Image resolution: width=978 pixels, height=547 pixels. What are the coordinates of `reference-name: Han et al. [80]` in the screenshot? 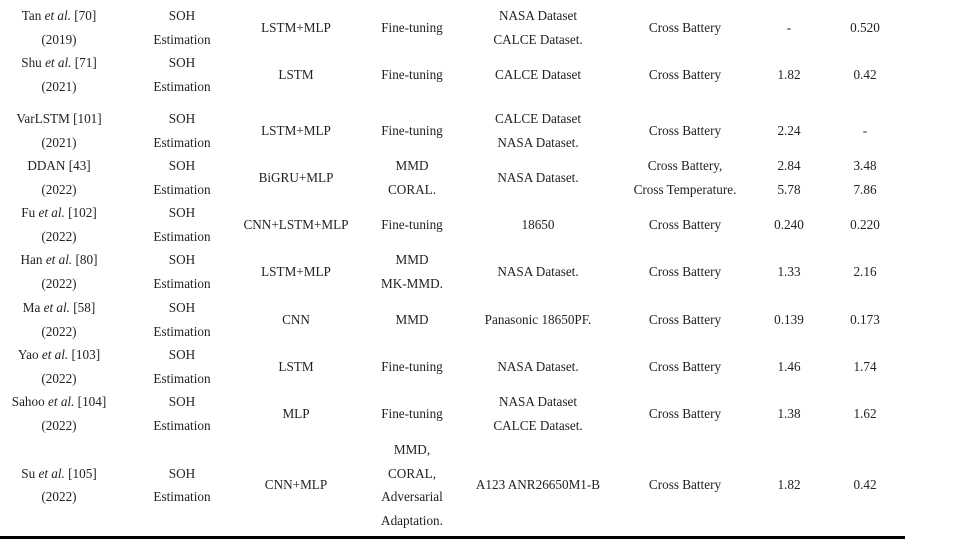 It's located at (59, 260).